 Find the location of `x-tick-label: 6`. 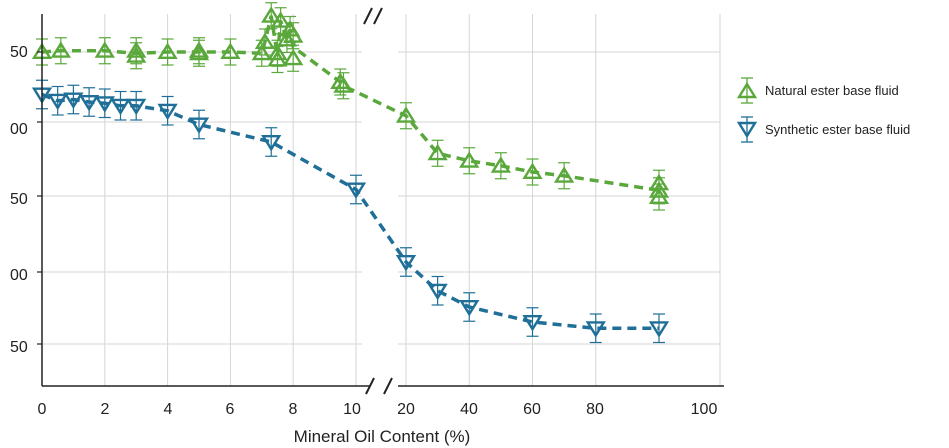

x-tick-label: 6 is located at coordinates (230, 409).